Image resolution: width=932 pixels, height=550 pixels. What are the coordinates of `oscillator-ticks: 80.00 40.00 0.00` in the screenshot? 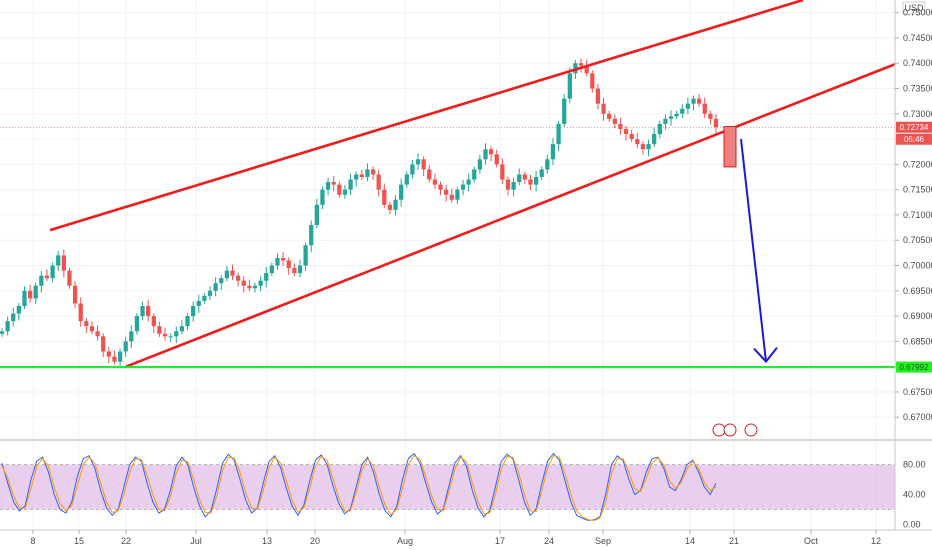 It's located at (914, 495).